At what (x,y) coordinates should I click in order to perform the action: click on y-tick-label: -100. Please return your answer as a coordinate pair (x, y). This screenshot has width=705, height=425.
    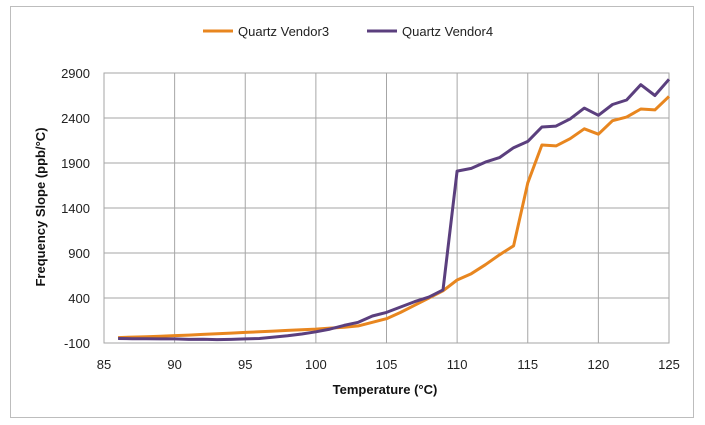
    Looking at the image, I should click on (77, 343).